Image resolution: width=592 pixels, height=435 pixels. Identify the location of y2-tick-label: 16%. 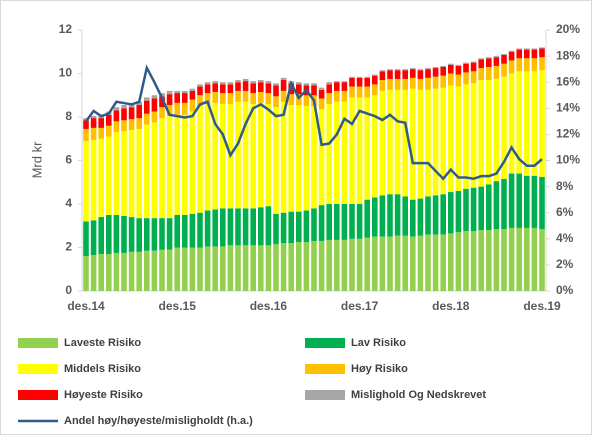
(568, 81).